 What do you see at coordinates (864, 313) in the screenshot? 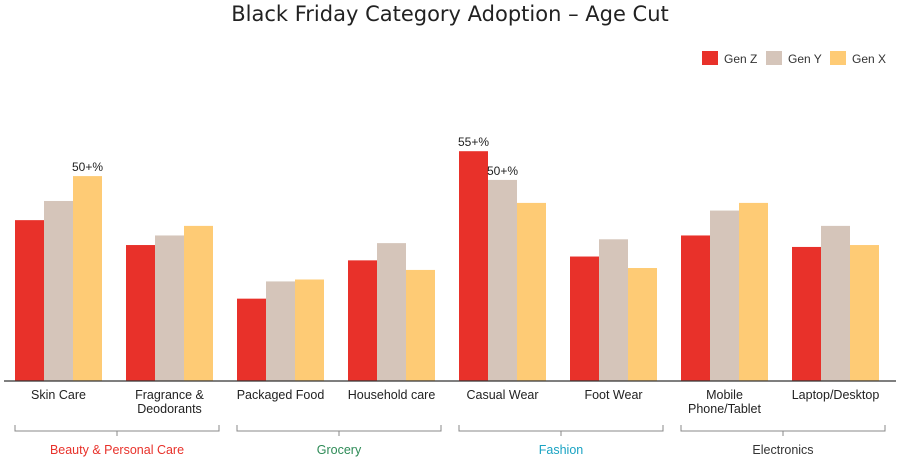
I see `bar-7-gen-x` at bounding box center [864, 313].